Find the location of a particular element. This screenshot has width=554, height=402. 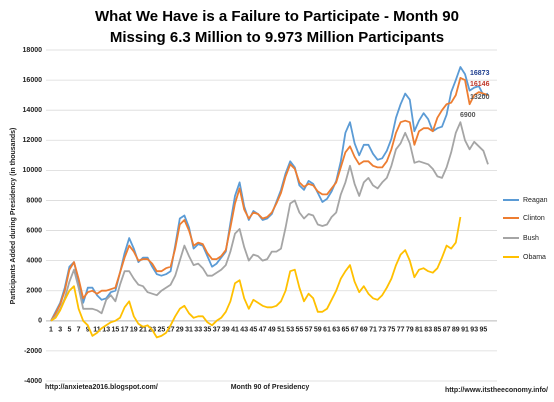

legend-label: Obama is located at coordinates (534, 257).